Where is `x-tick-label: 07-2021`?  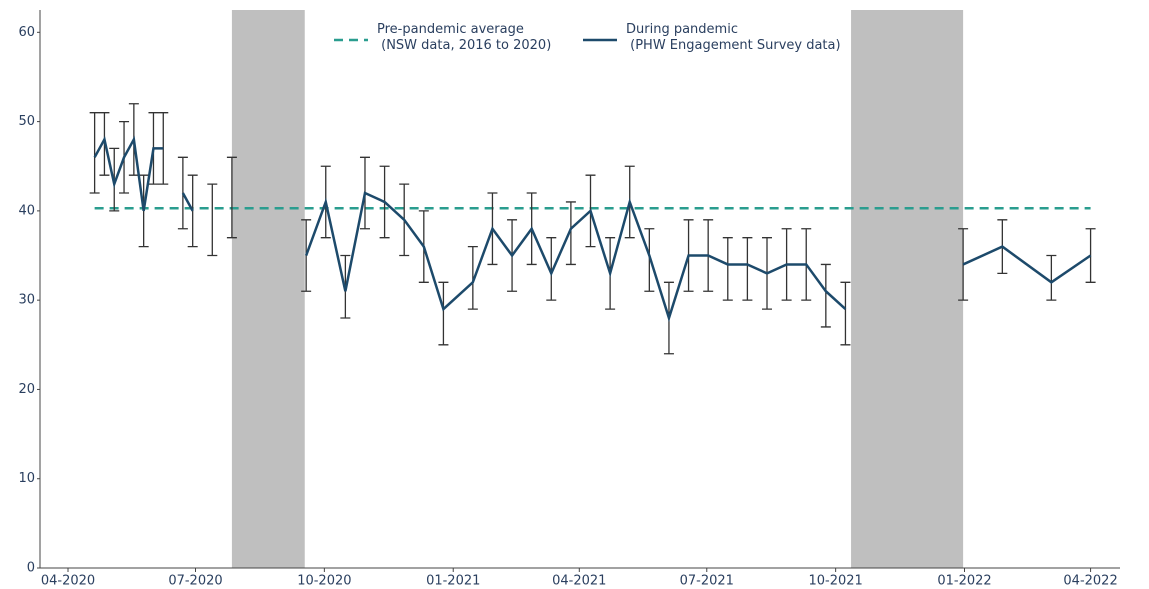
x-tick-label: 07-2021 is located at coordinates (707, 581).